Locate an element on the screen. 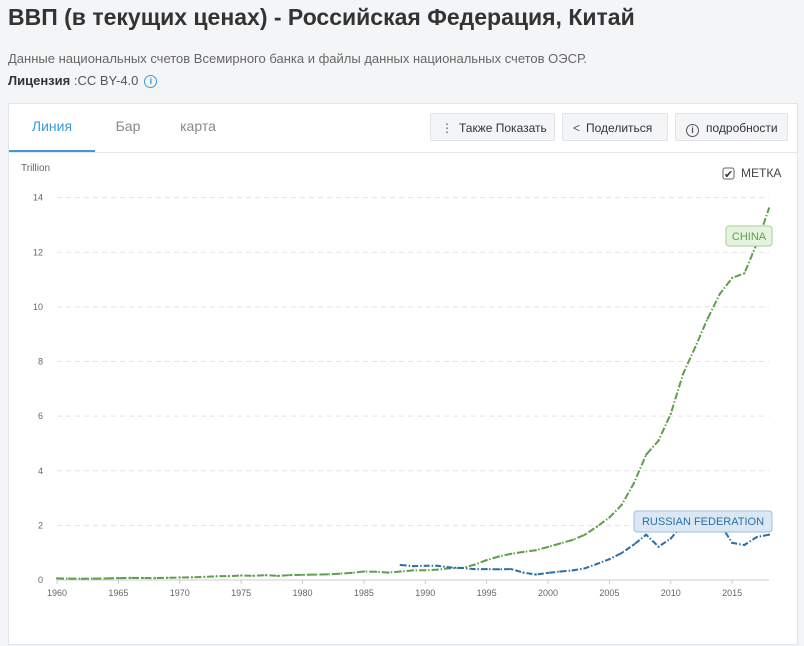 This screenshot has width=804, height=646. label-checkbox is located at coordinates (728, 173).